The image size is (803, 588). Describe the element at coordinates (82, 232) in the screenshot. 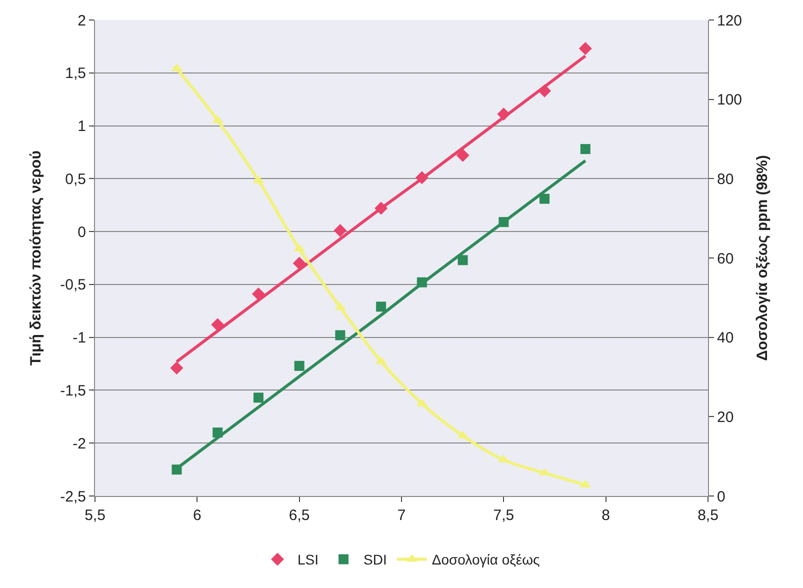

I see `y-tick-label: 0` at that location.